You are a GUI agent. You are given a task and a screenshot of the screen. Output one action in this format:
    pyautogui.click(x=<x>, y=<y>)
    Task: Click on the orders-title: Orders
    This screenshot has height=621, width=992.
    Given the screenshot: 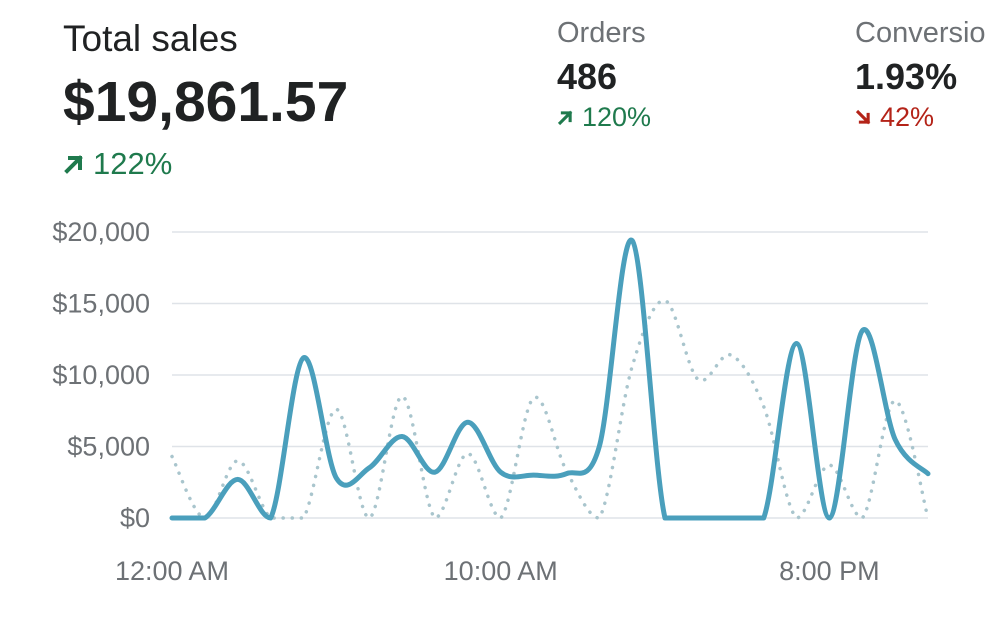 What is the action you would take?
    pyautogui.click(x=601, y=33)
    